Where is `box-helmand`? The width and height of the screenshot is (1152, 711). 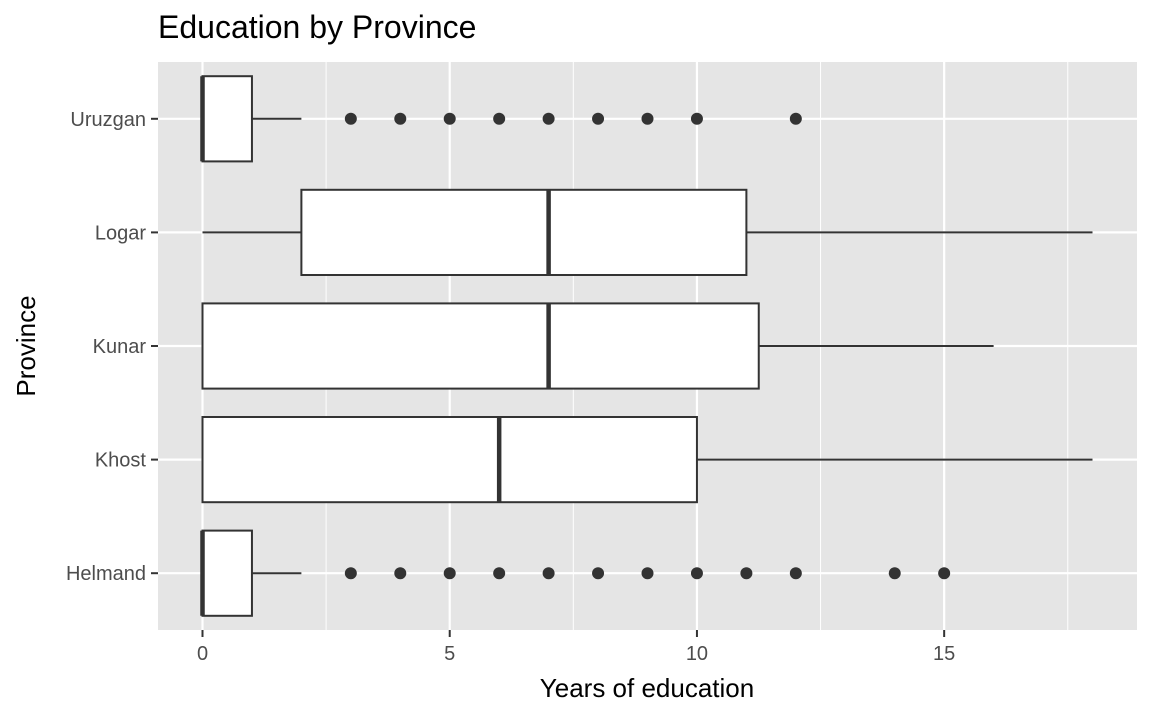
box-helmand is located at coordinates (575, 573).